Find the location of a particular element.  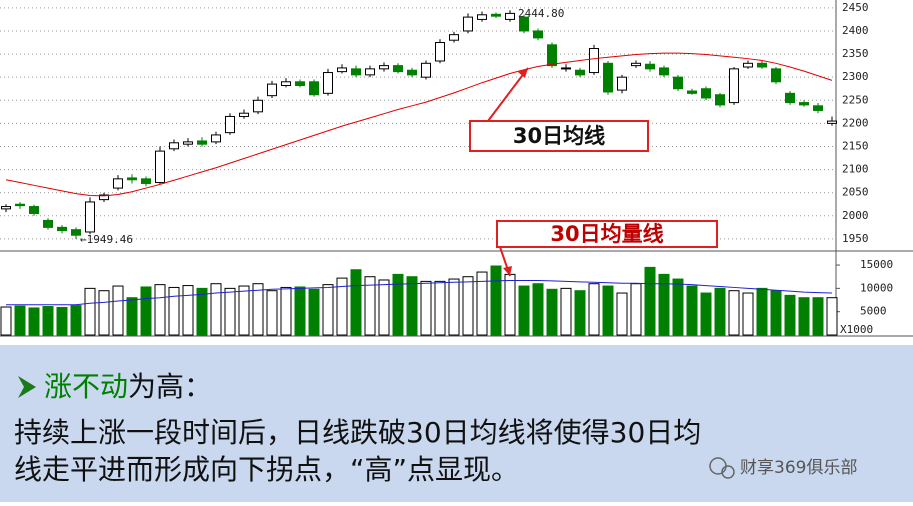

volume-ma30-line is located at coordinates (419, 292).